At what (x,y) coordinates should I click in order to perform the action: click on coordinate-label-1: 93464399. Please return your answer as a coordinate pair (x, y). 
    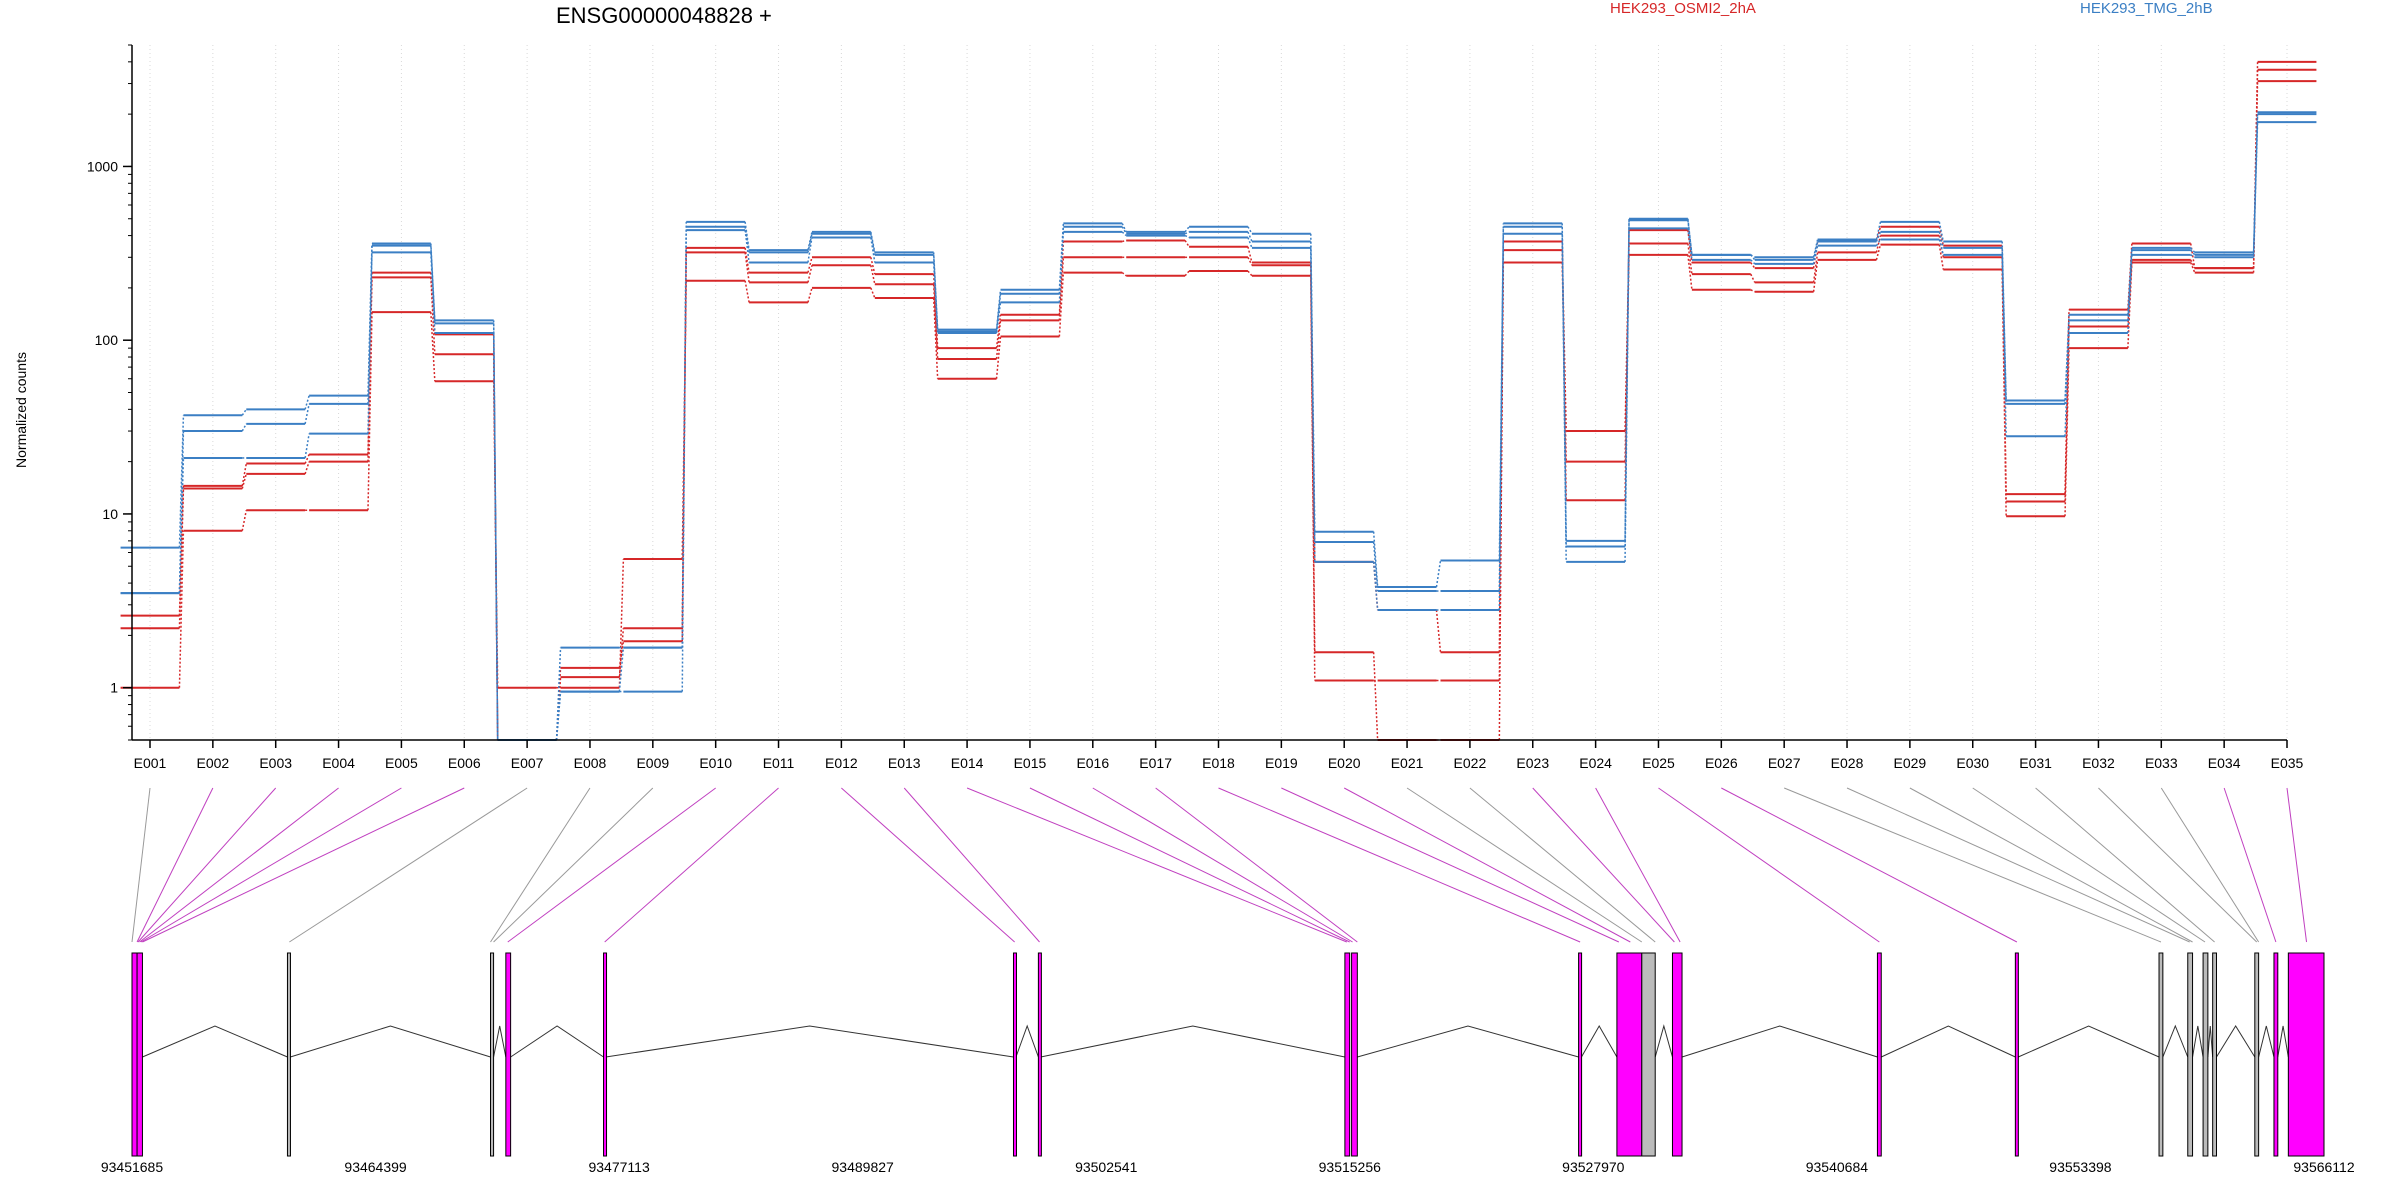
    Looking at the image, I should click on (375, 1167).